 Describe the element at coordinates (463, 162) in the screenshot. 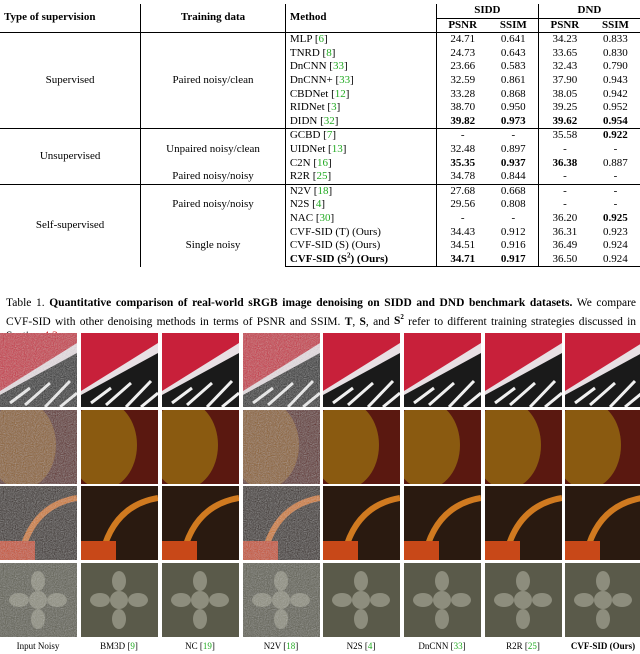

I see `sidd-psnr: 35.35` at that location.